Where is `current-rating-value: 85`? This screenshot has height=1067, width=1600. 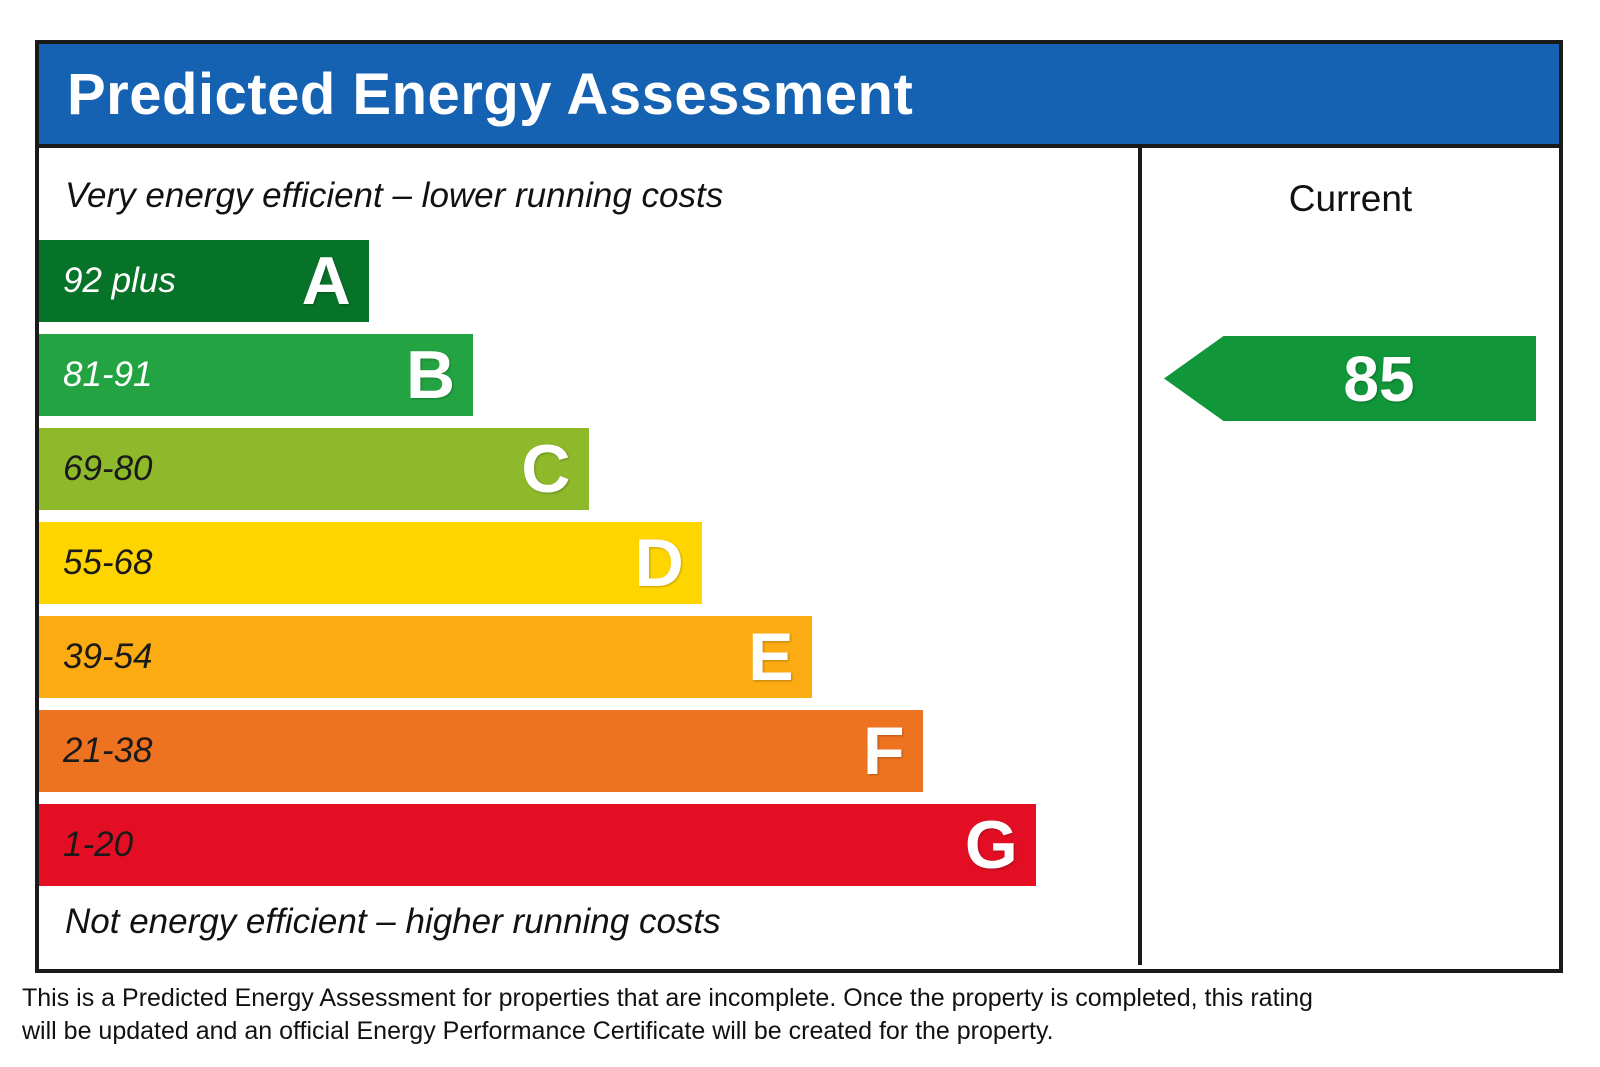
current-rating-value: 85 is located at coordinates (1379, 378).